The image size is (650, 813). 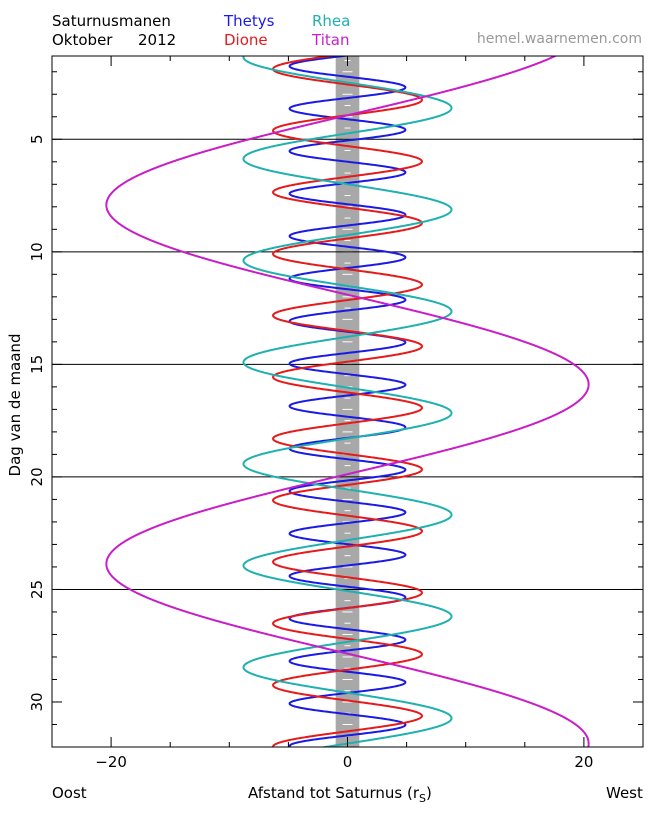 I want to click on x-tick-label: 0, so click(x=348, y=762).